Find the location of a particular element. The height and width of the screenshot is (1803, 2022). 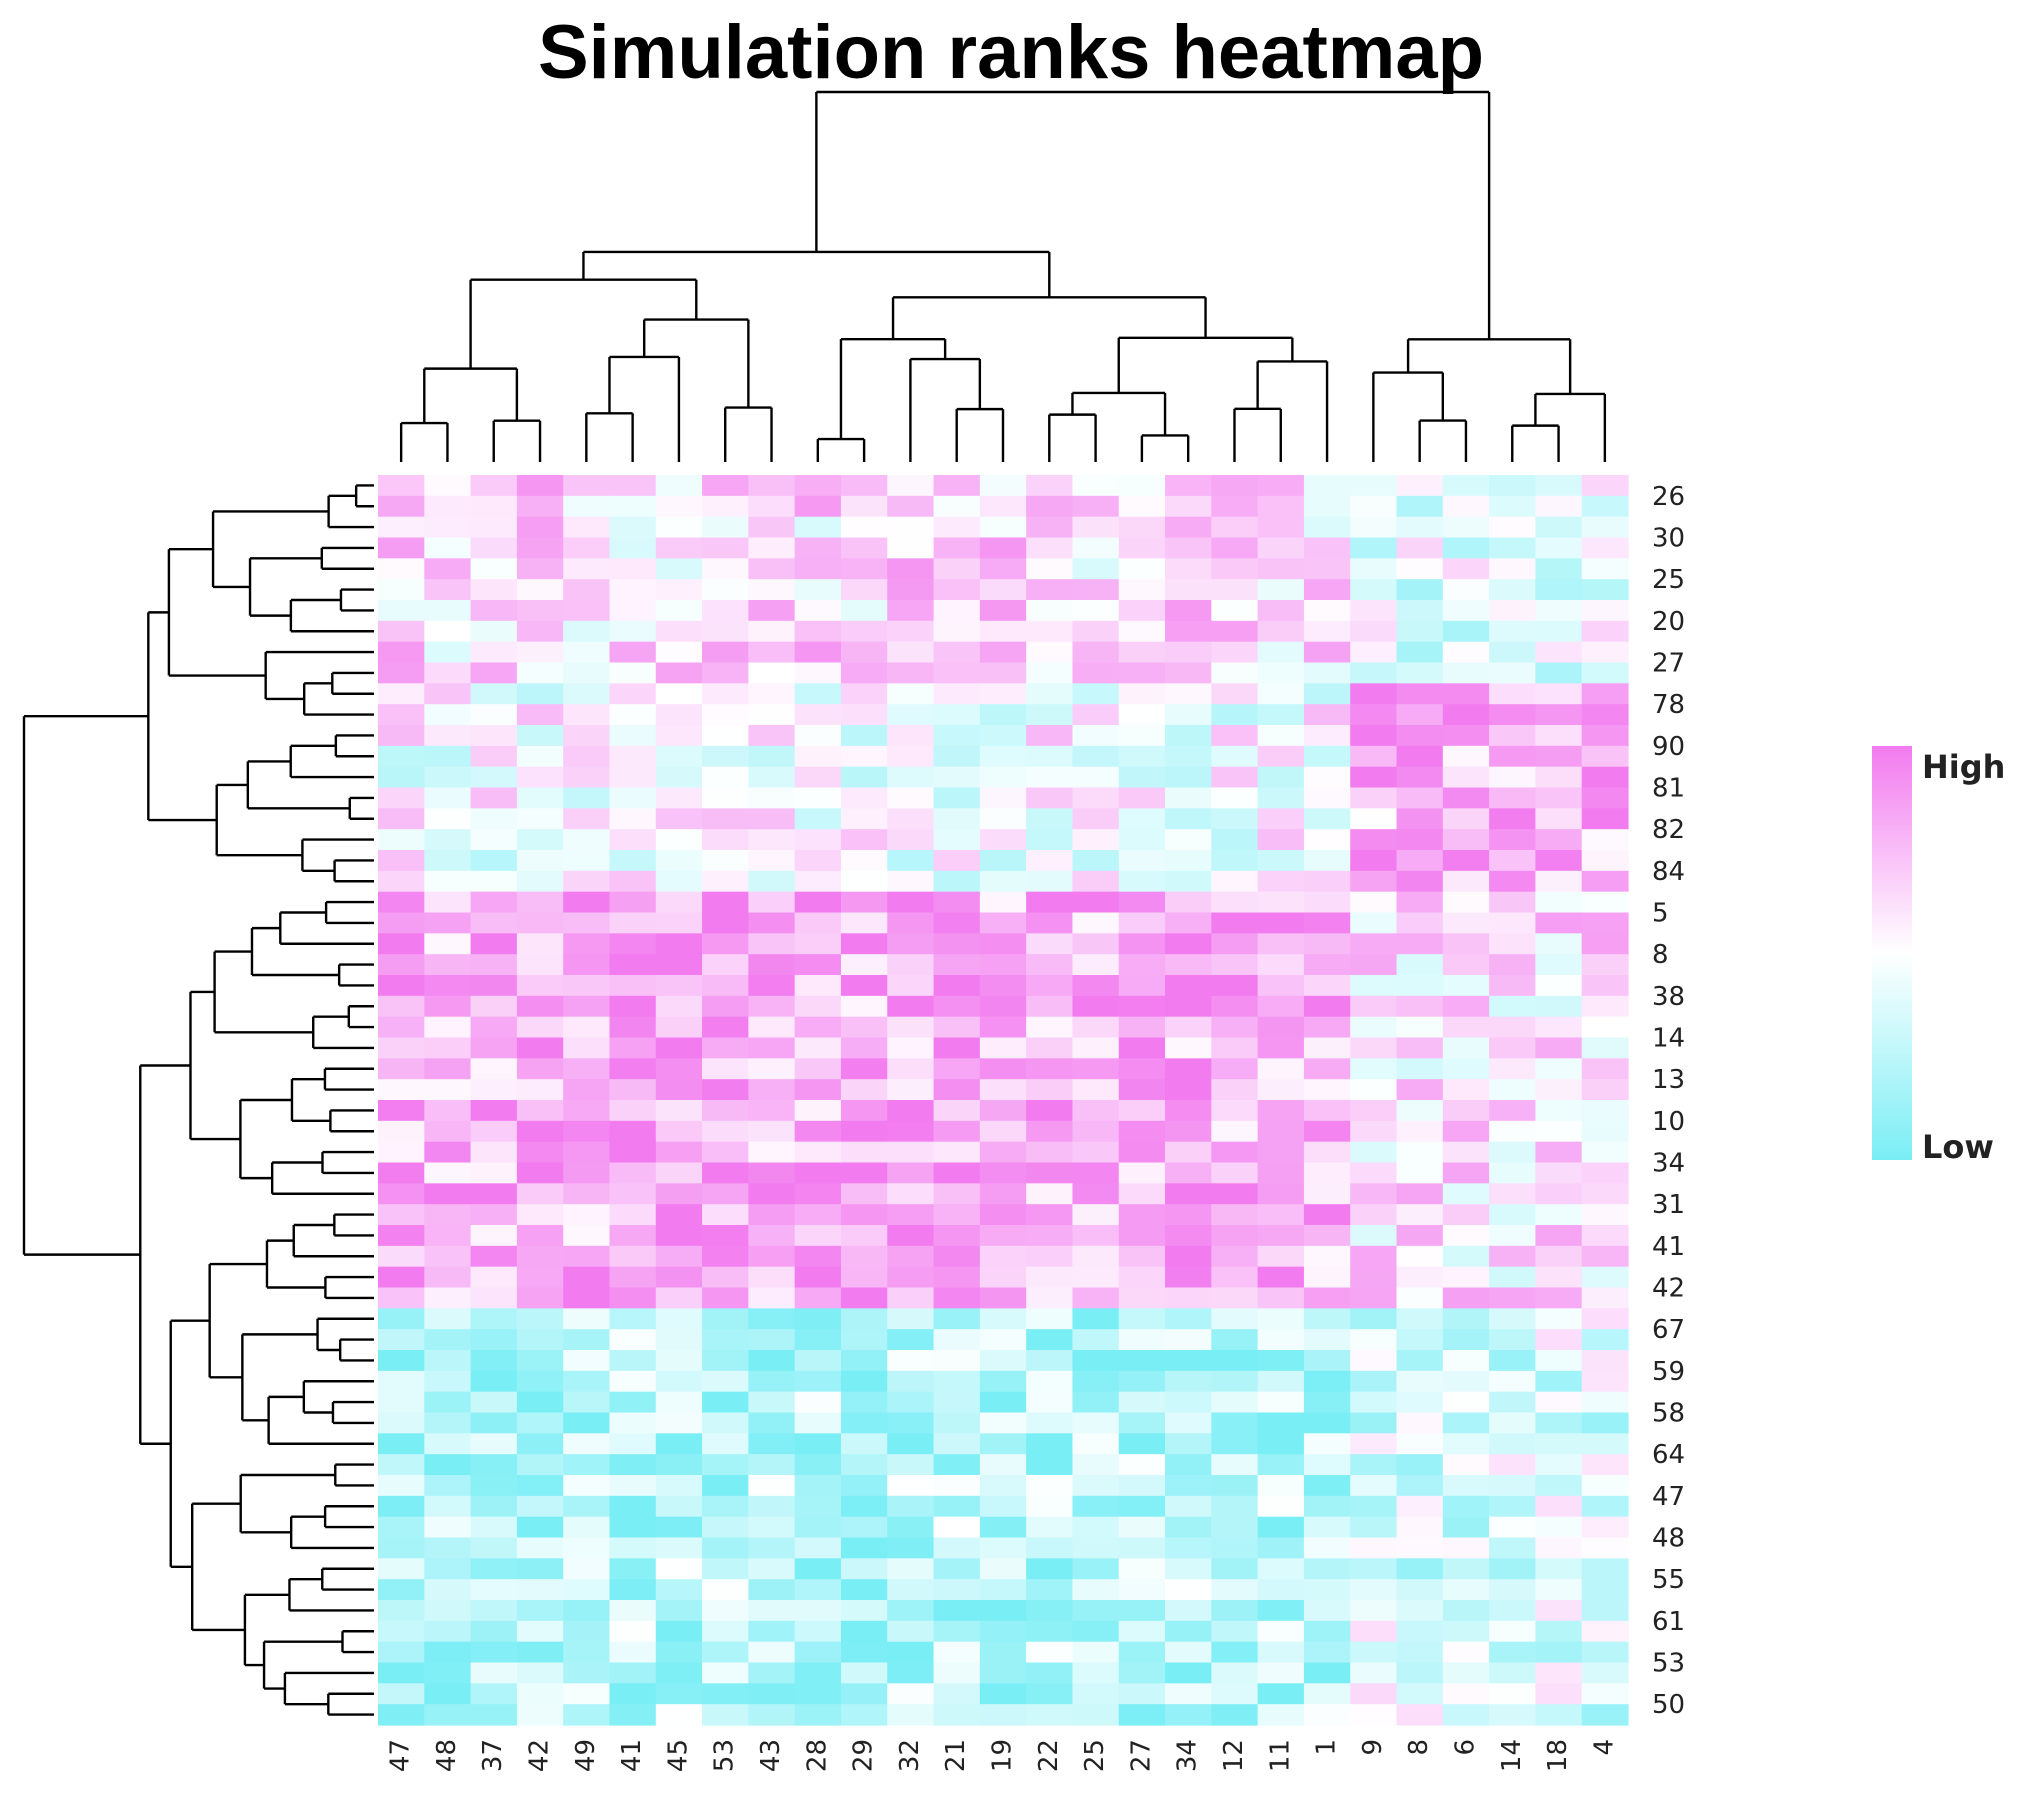

column-label: 1 is located at coordinates (1327, 1747).